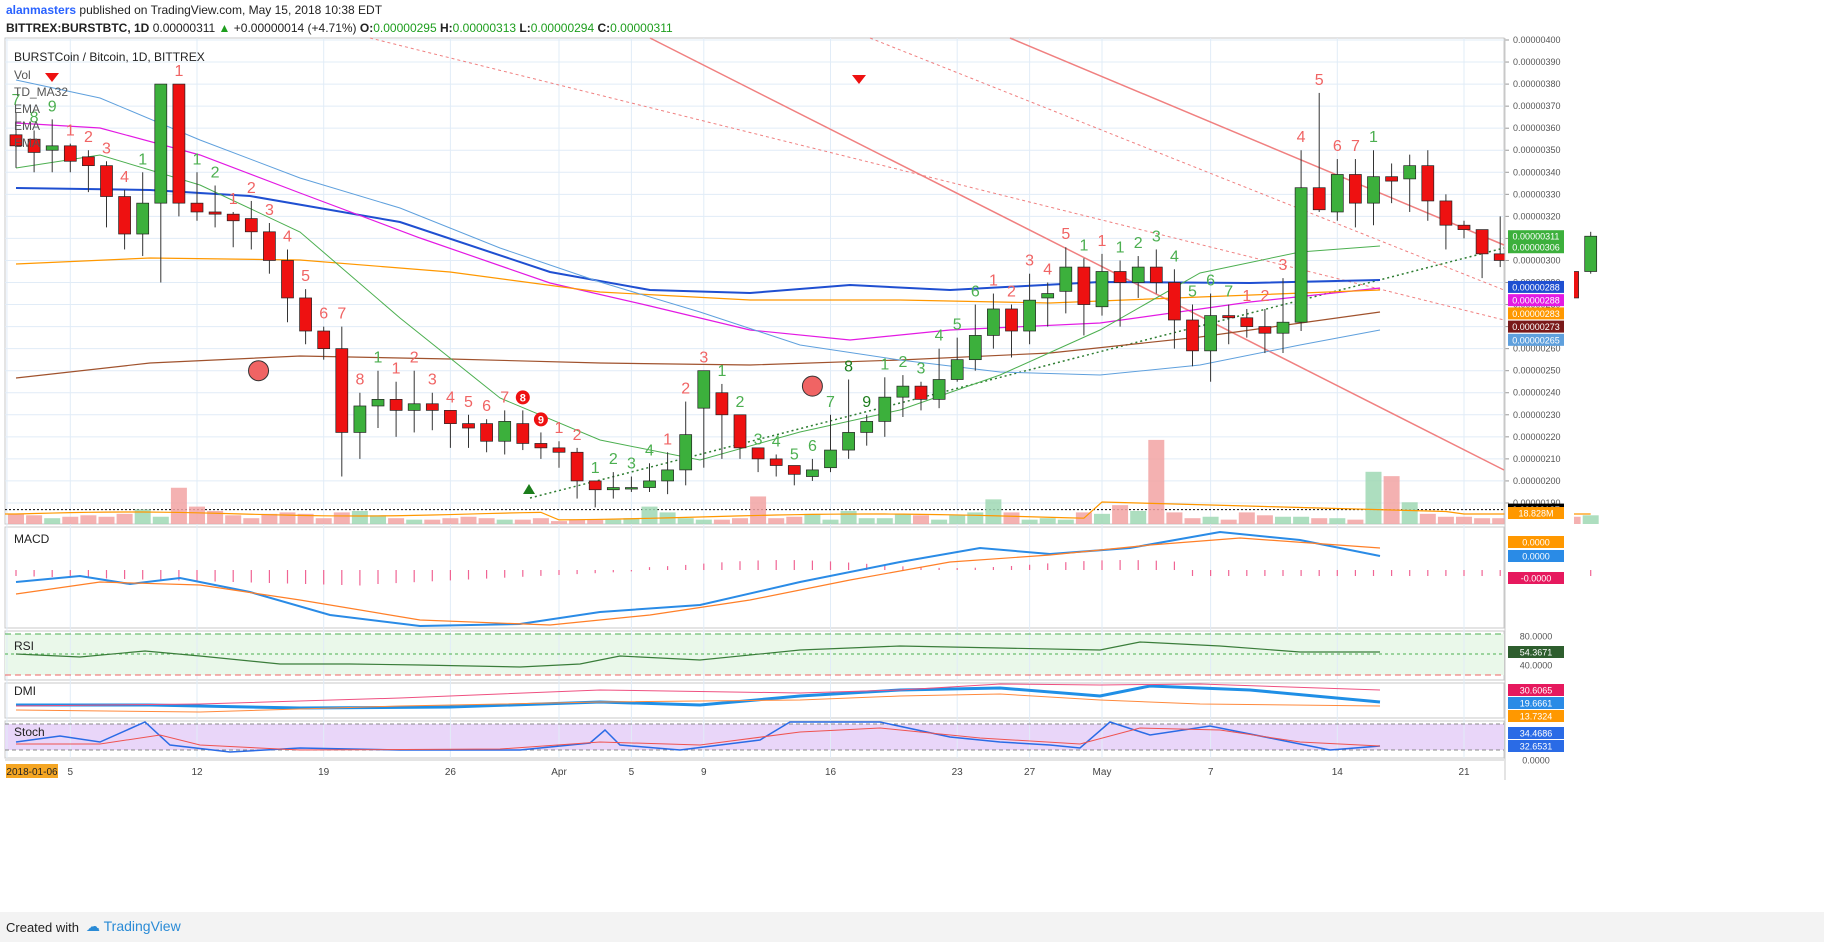 The width and height of the screenshot is (1824, 942). What do you see at coordinates (41, 10) in the screenshot?
I see `author-link: alanmasters` at bounding box center [41, 10].